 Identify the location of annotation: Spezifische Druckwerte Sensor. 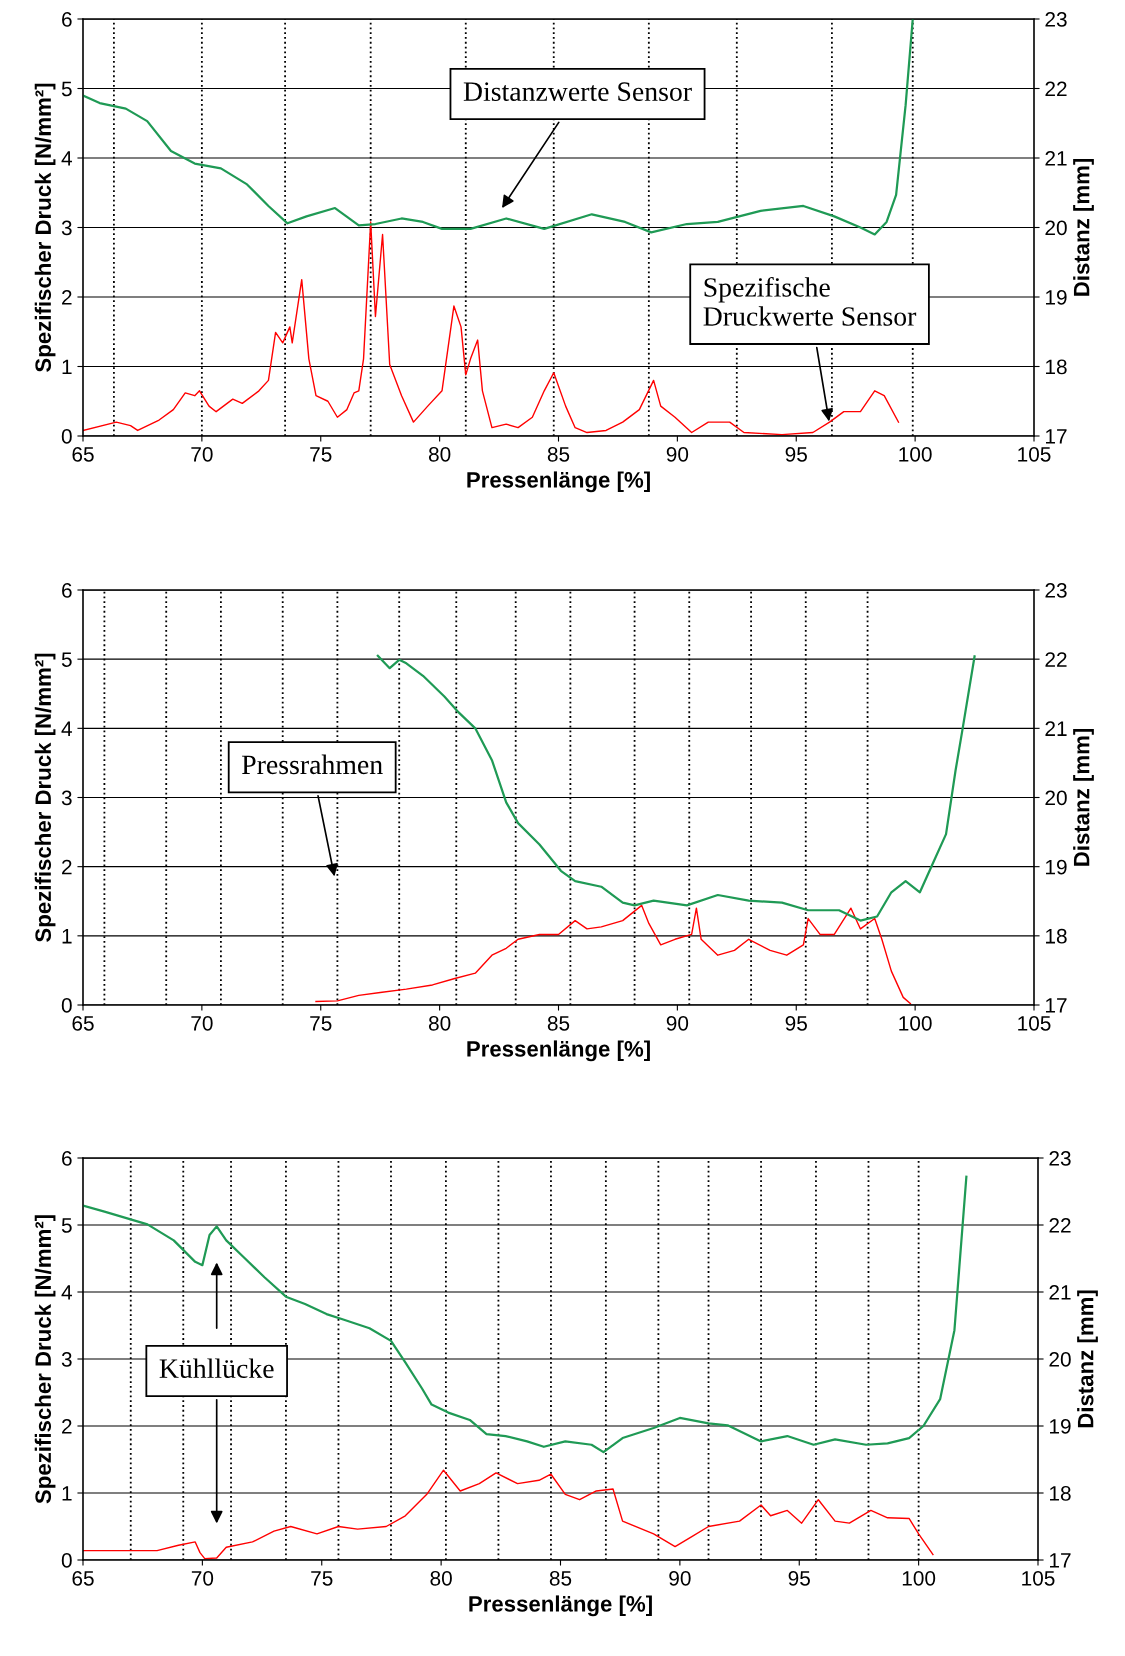
(810, 301).